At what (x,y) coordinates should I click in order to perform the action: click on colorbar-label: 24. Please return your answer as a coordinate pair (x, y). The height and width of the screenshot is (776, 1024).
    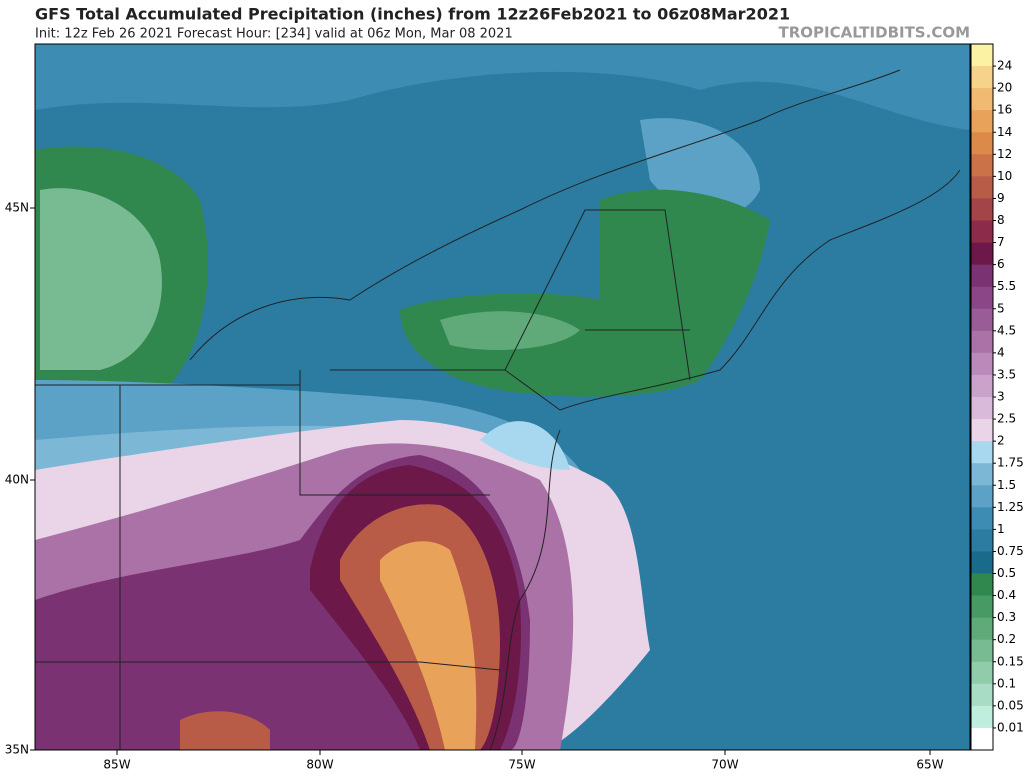
    Looking at the image, I should click on (1004, 66).